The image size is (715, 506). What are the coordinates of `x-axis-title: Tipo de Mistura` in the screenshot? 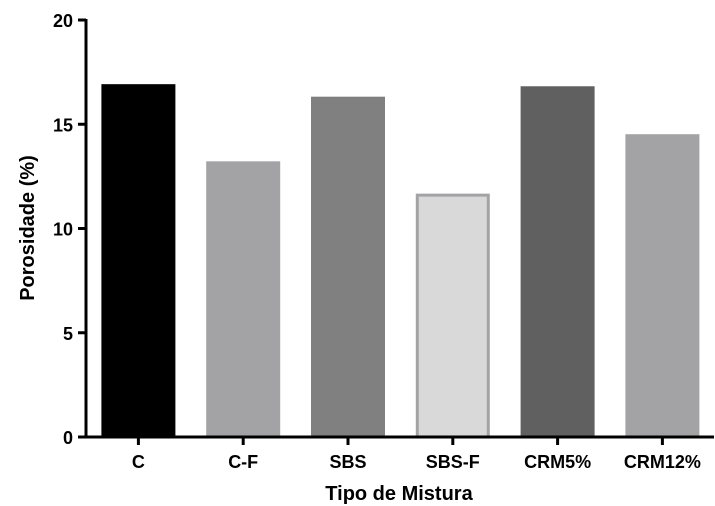 It's located at (399, 494).